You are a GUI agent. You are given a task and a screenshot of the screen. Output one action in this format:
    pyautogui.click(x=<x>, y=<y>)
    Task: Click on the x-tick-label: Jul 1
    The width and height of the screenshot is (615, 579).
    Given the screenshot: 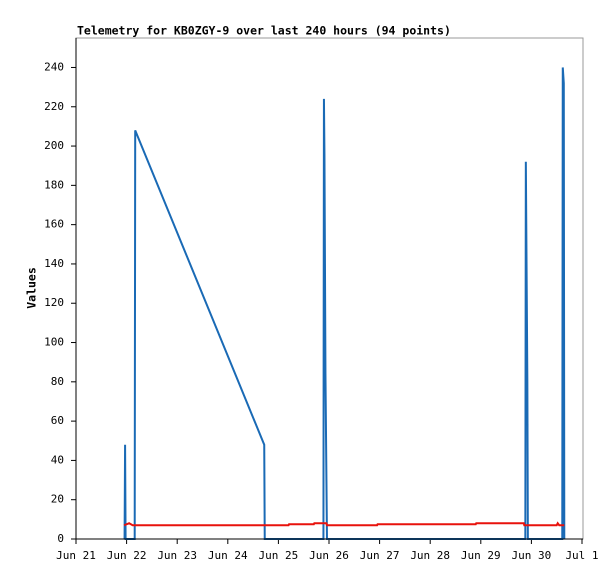 What is the action you would take?
    pyautogui.click(x=581, y=555)
    